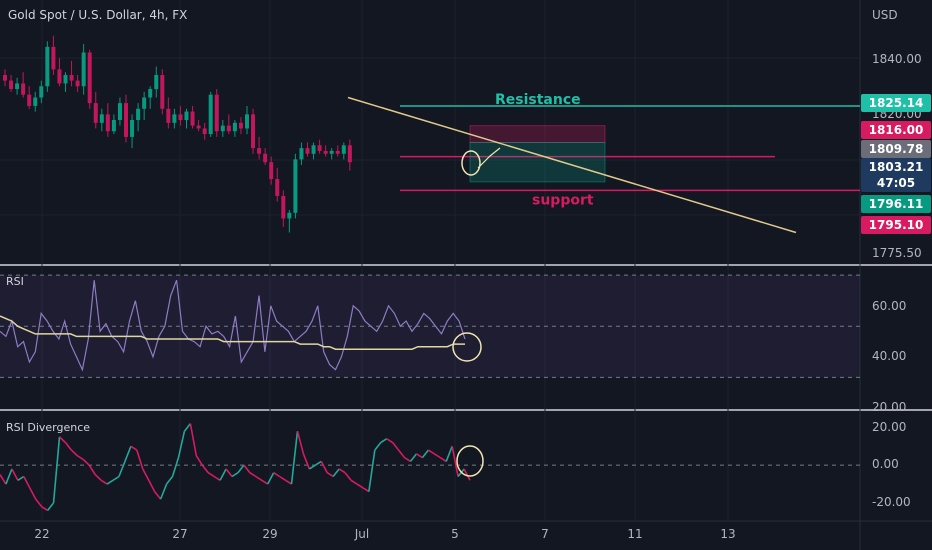 The height and width of the screenshot is (550, 932). What do you see at coordinates (97, 15) in the screenshot?
I see `symbol-title: Gold Spot / U.S. Dollar, 4h, FX` at bounding box center [97, 15].